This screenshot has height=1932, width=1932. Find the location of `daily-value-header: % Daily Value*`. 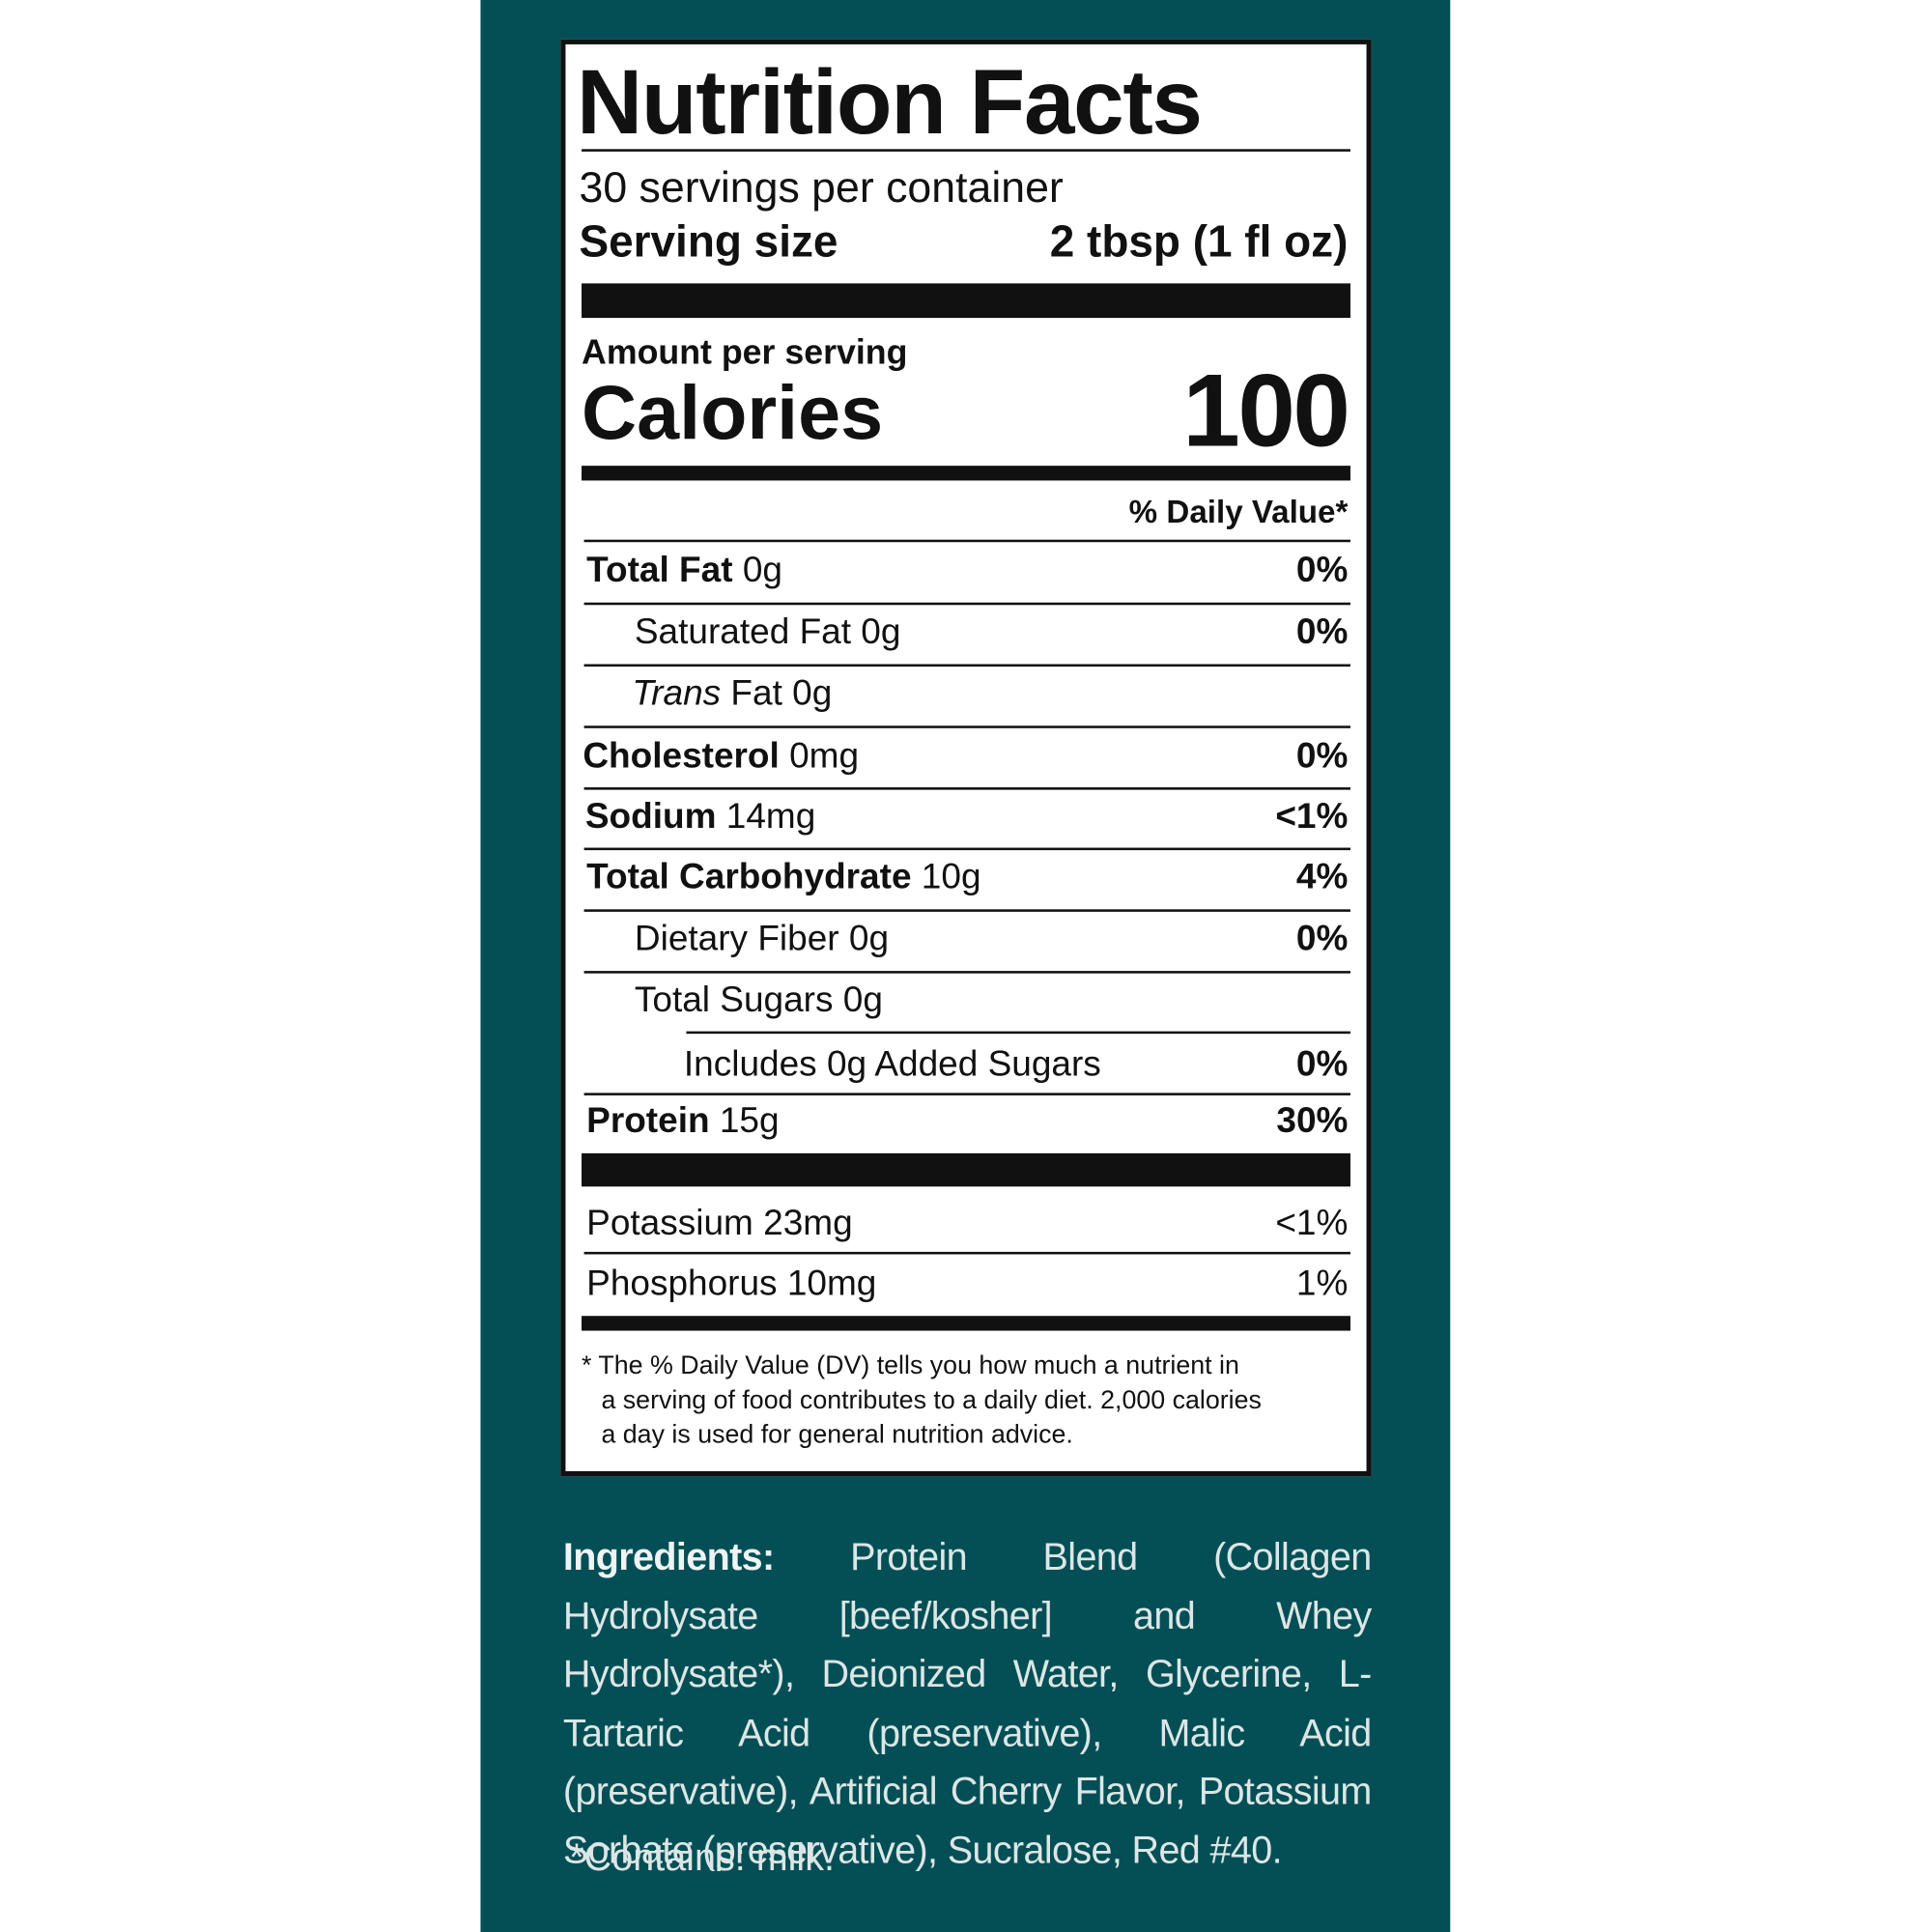

daily-value-header: % Daily Value* is located at coordinates (1238, 511).